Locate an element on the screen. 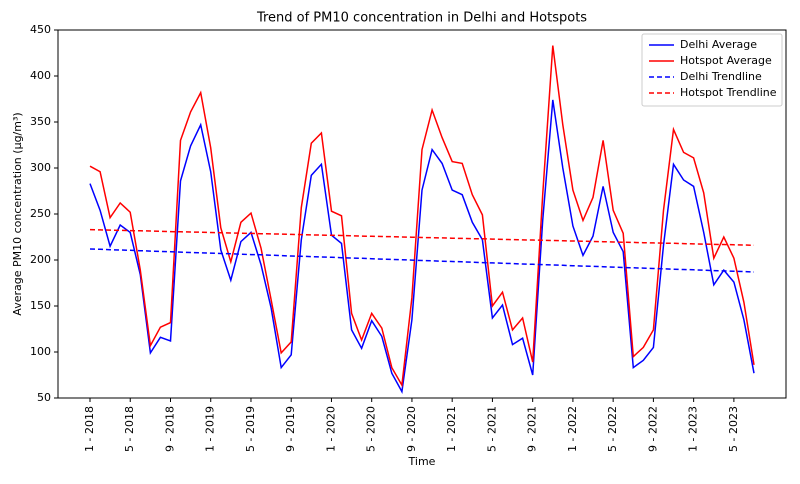  y-tick-label: 300 is located at coordinates (40, 167).